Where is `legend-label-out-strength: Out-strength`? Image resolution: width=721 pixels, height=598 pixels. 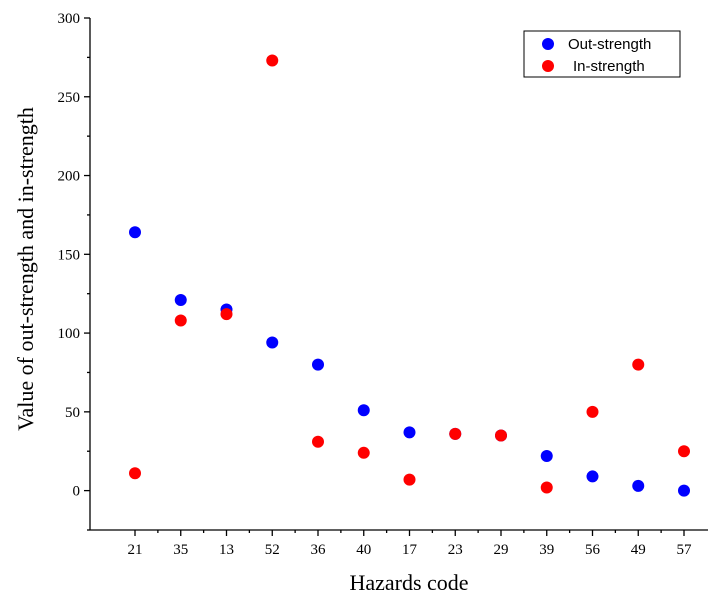
legend-label-out-strength: Out-strength is located at coordinates (609, 44).